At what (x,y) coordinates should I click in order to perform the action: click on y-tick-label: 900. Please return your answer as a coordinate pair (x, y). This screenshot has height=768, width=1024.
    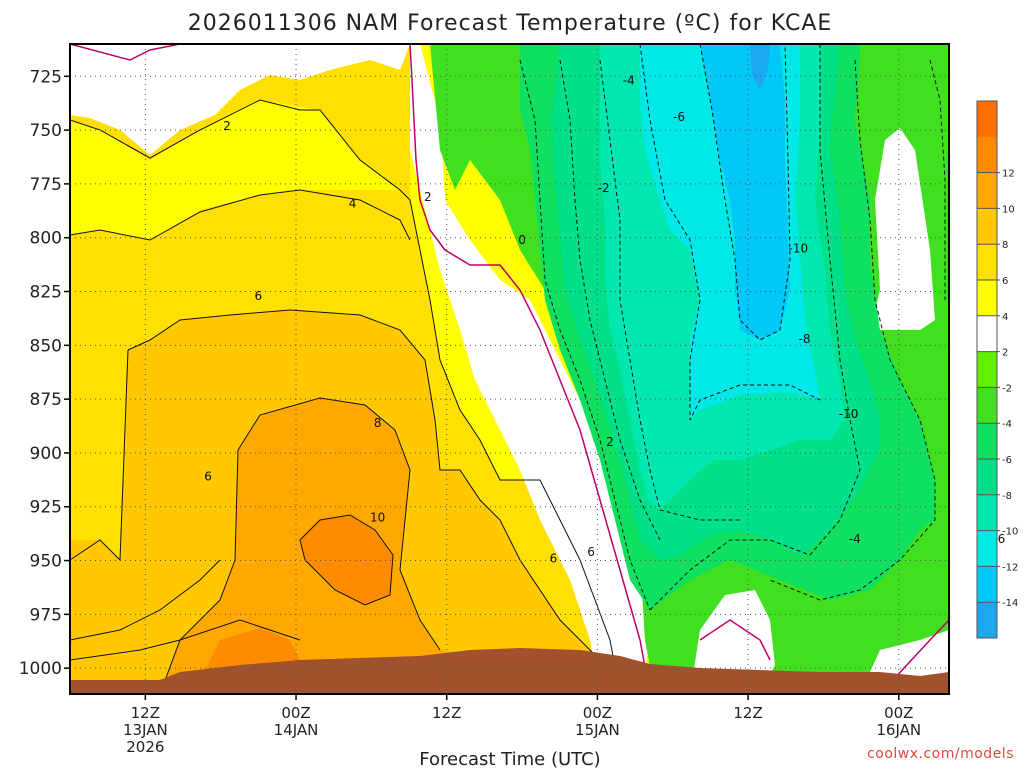
    Looking at the image, I should click on (46, 454).